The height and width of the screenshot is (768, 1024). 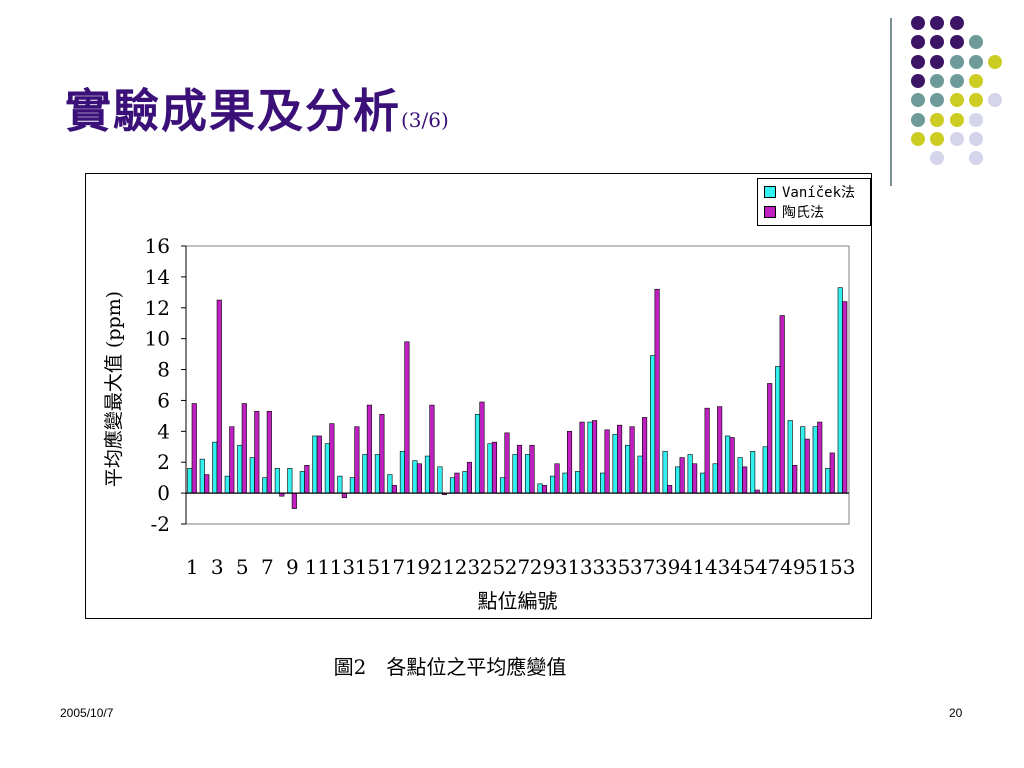 What do you see at coordinates (392, 567) in the screenshot?
I see `x-tick-label: 17` at bounding box center [392, 567].